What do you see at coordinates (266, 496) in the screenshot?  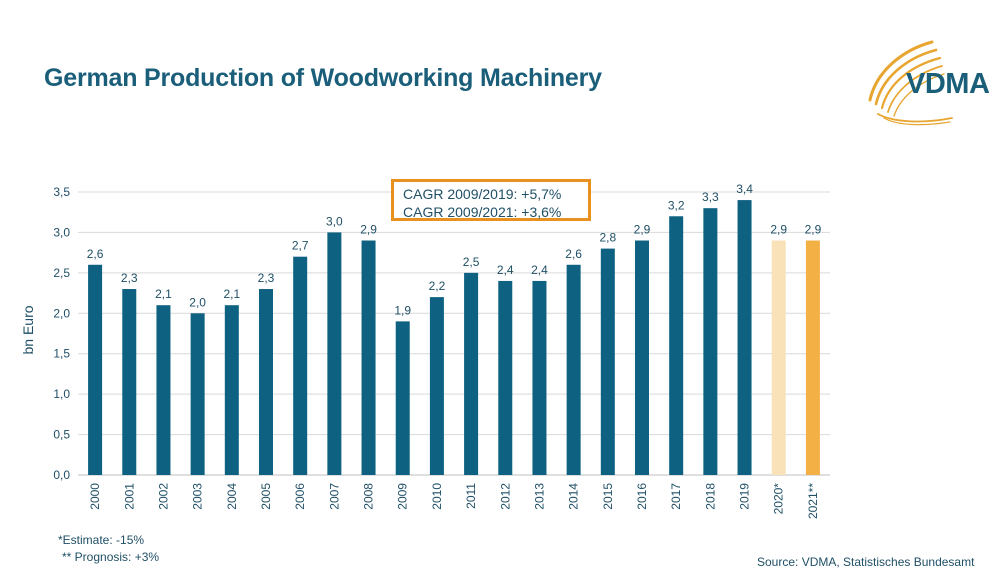 I see `x-tick-label: 2005` at bounding box center [266, 496].